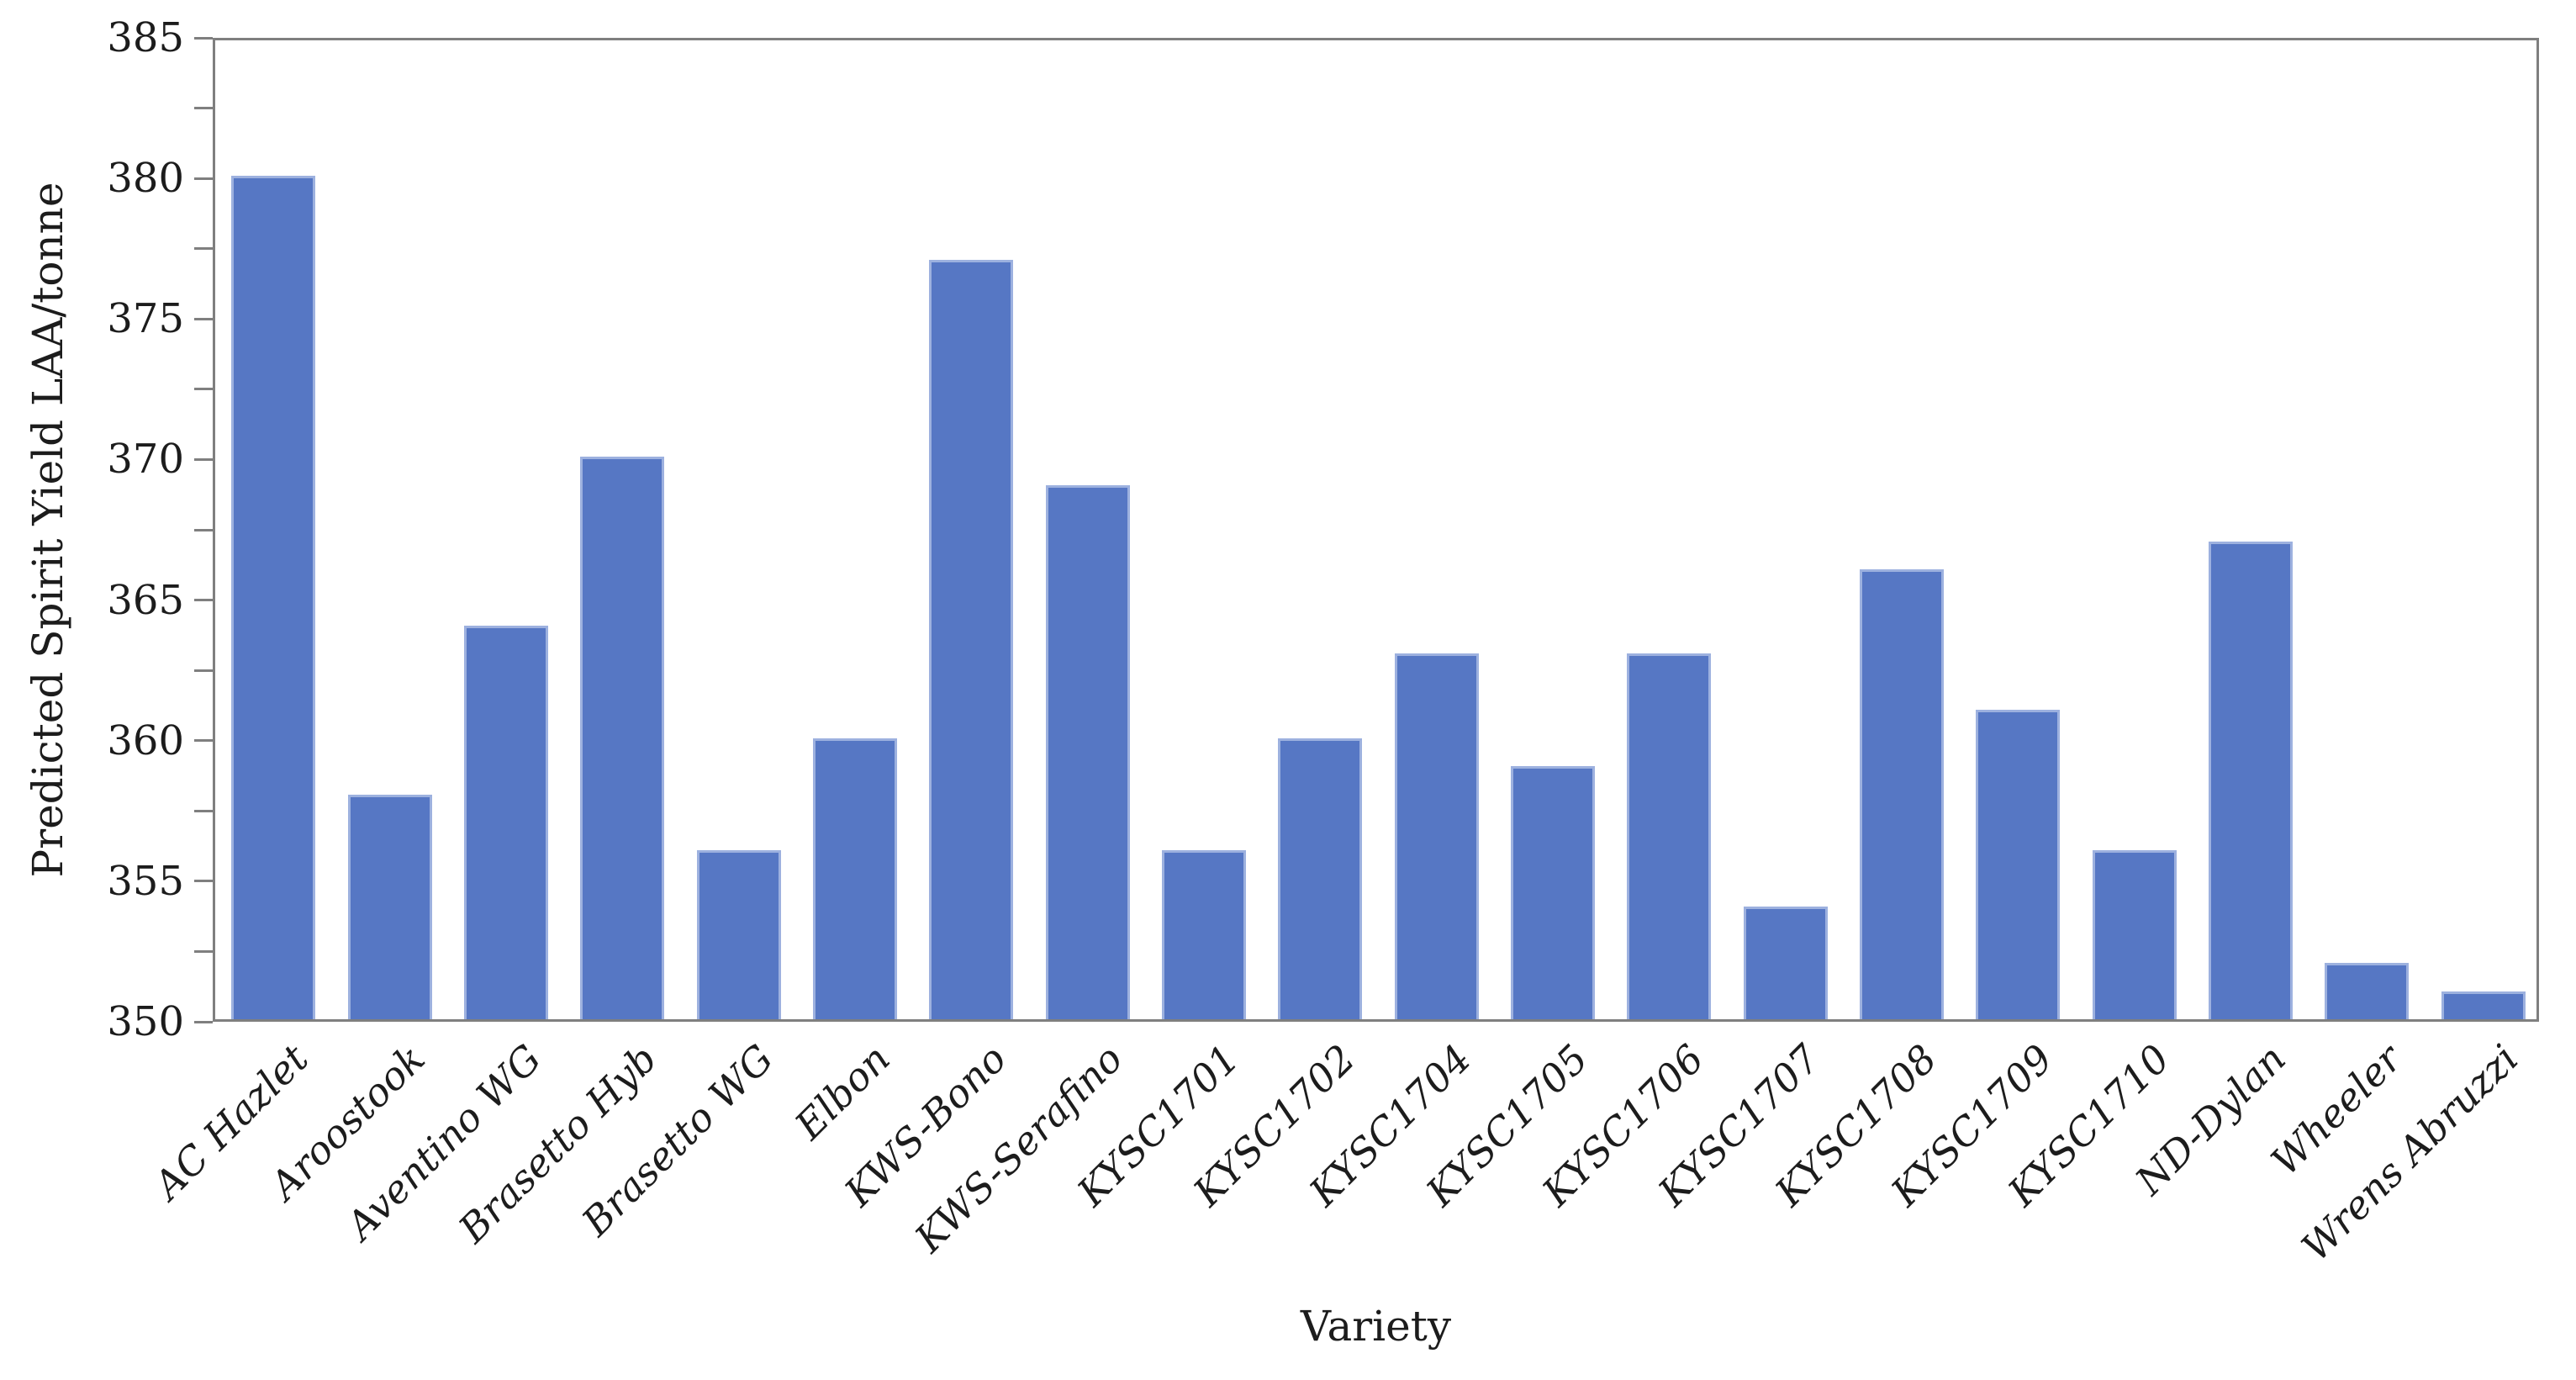  I want to click on x-axis-tick-label: Elbon, so click(842, 1092).